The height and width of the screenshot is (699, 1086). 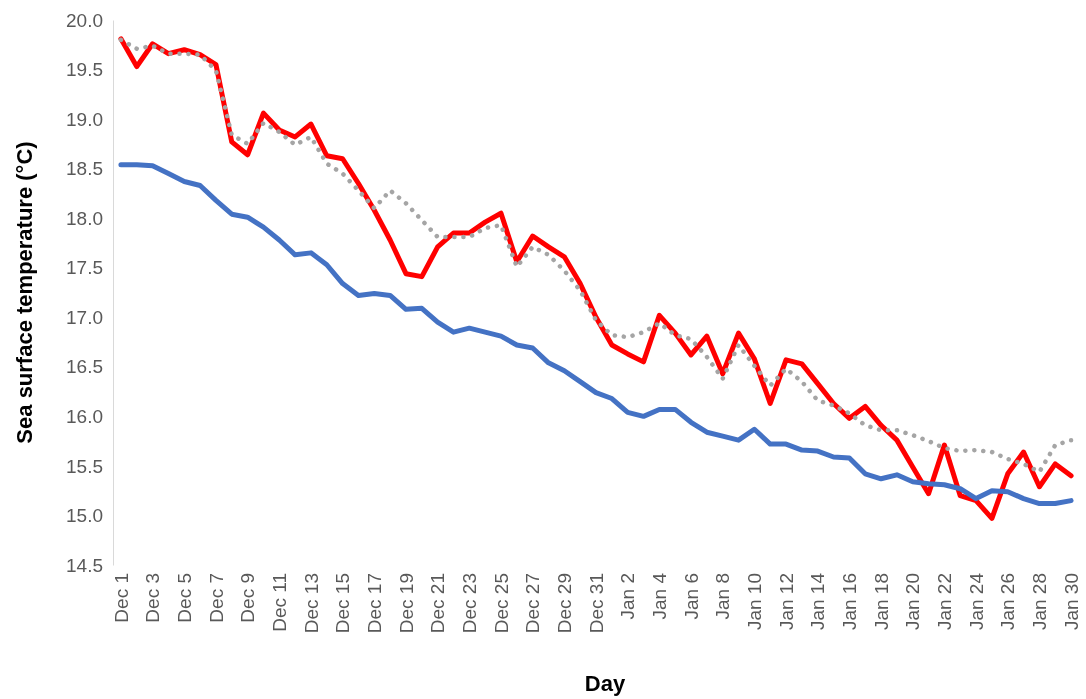 I want to click on y-tick-label: 16.0, so click(x=84, y=416).